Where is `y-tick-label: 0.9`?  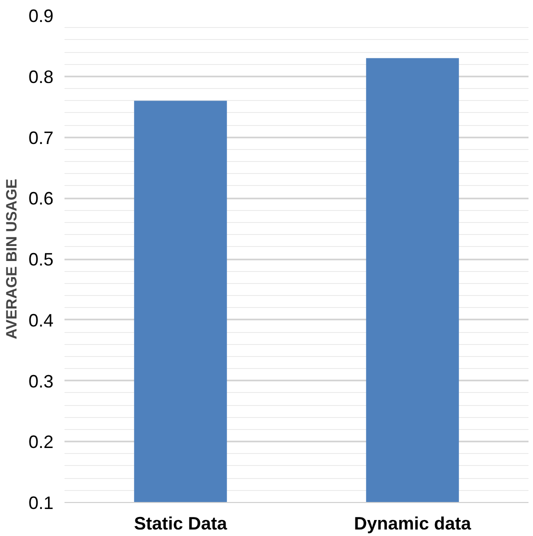 y-tick-label: 0.9 is located at coordinates (41, 16).